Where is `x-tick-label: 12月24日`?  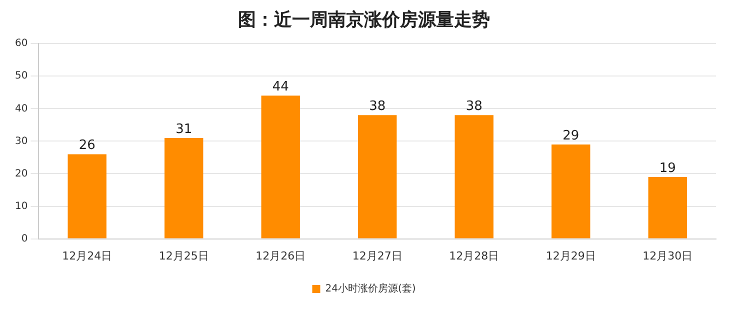
x-tick-label: 12月24日 is located at coordinates (87, 255).